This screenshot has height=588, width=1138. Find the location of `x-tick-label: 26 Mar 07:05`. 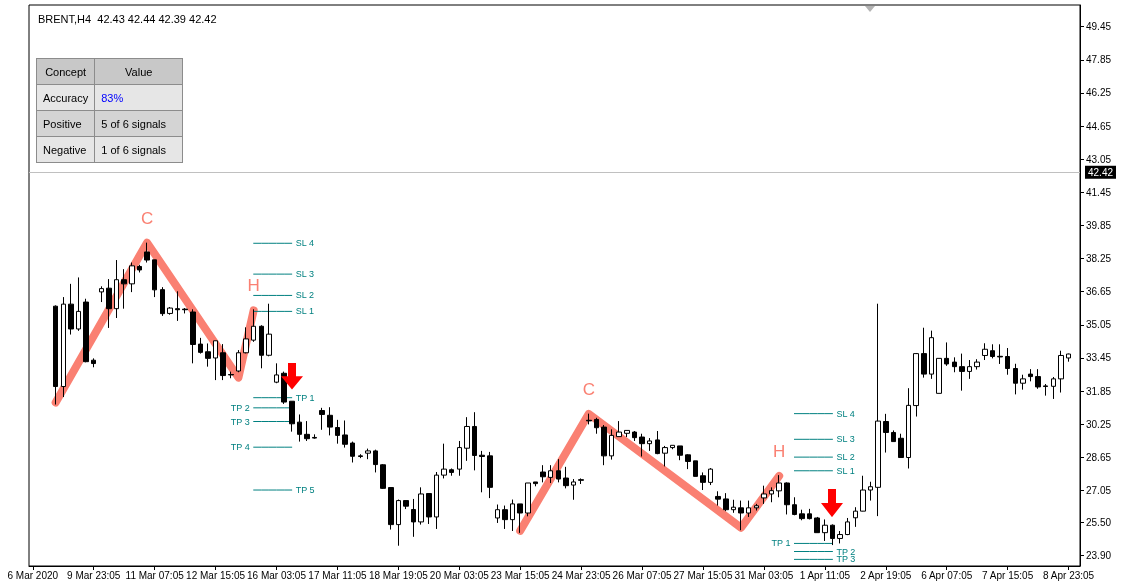

x-tick-label: 26 Mar 07:05 is located at coordinates (642, 575).